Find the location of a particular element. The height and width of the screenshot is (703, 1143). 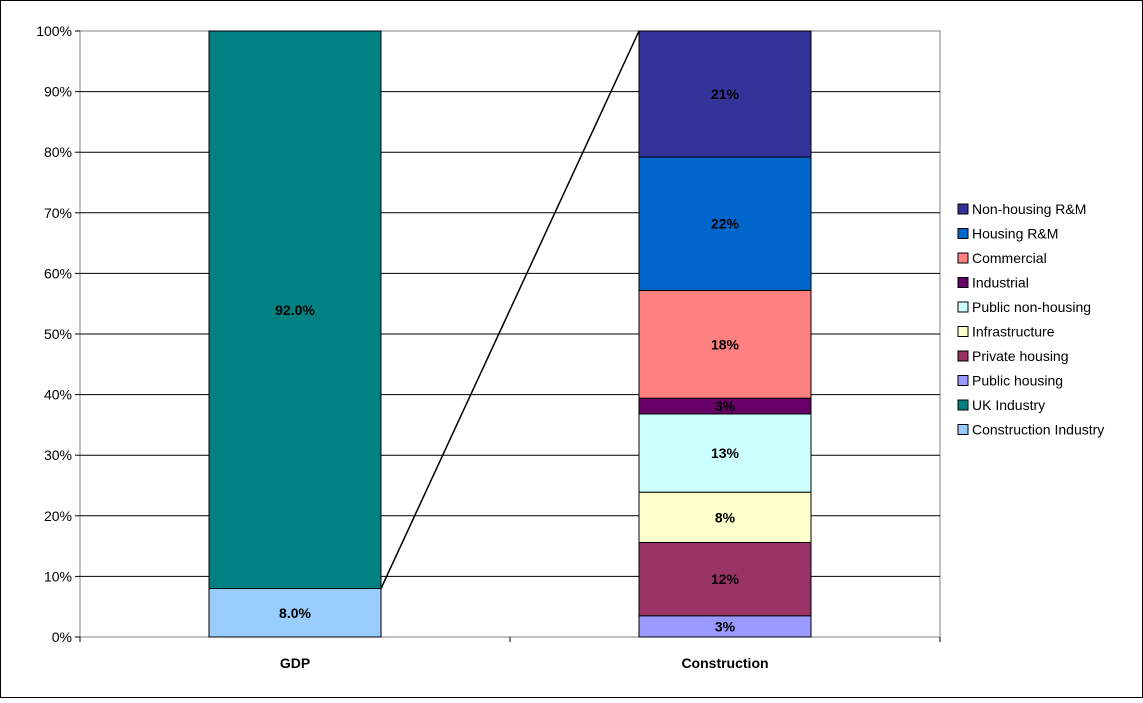

bar-segment-construction-private-housing is located at coordinates (725, 579).